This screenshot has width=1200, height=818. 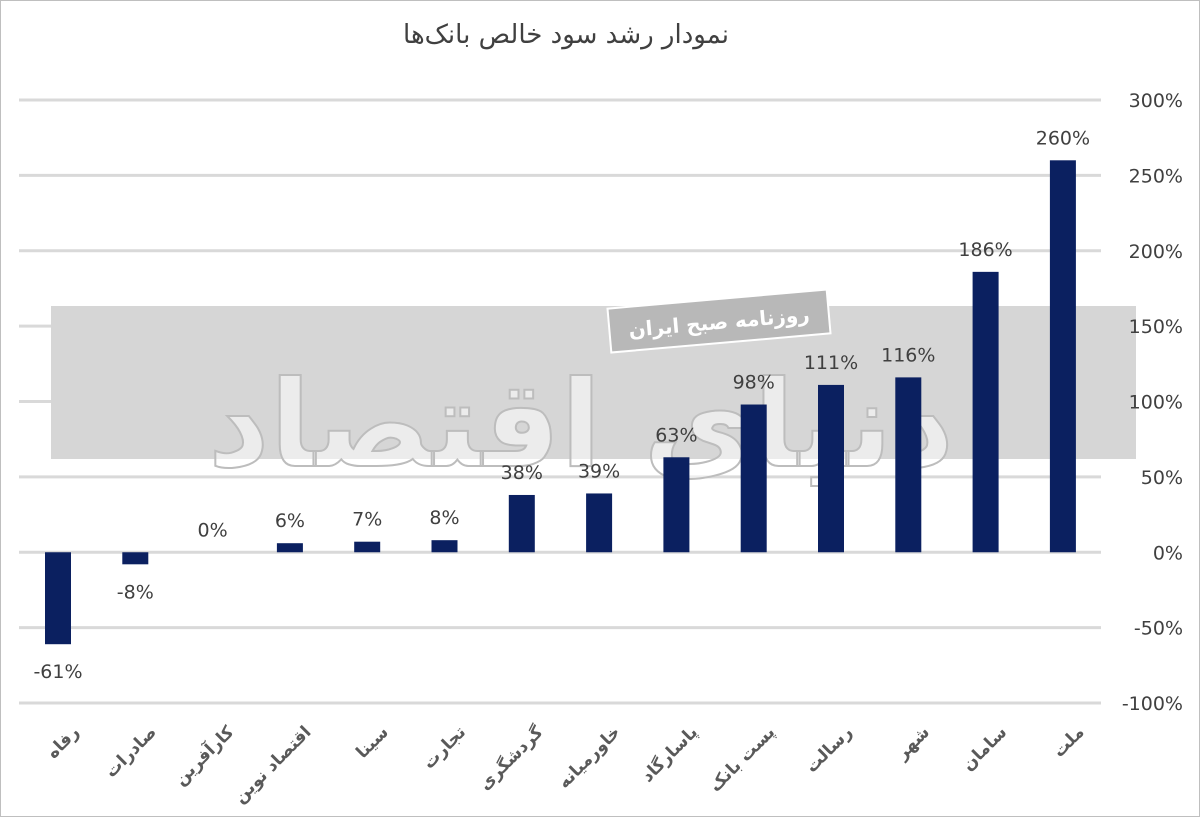 What do you see at coordinates (1156, 252) in the screenshot?
I see `y-tick-label: 200%` at bounding box center [1156, 252].